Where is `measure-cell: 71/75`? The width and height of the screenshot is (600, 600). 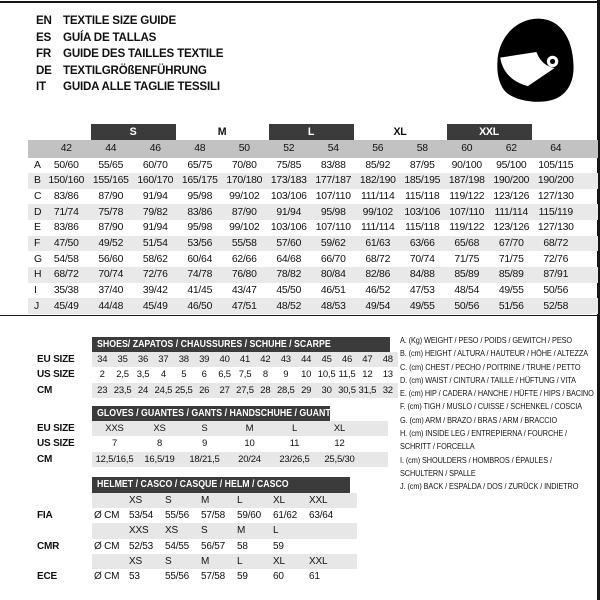 measure-cell: 71/75 is located at coordinates (467, 259).